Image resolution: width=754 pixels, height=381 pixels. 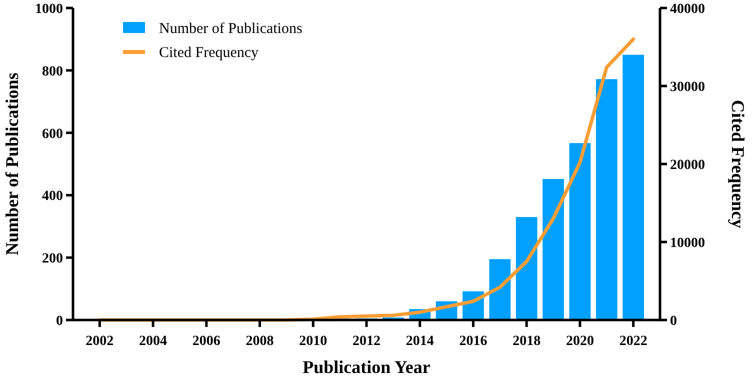 What do you see at coordinates (52, 196) in the screenshot?
I see `y-tick-label: 400` at bounding box center [52, 196].